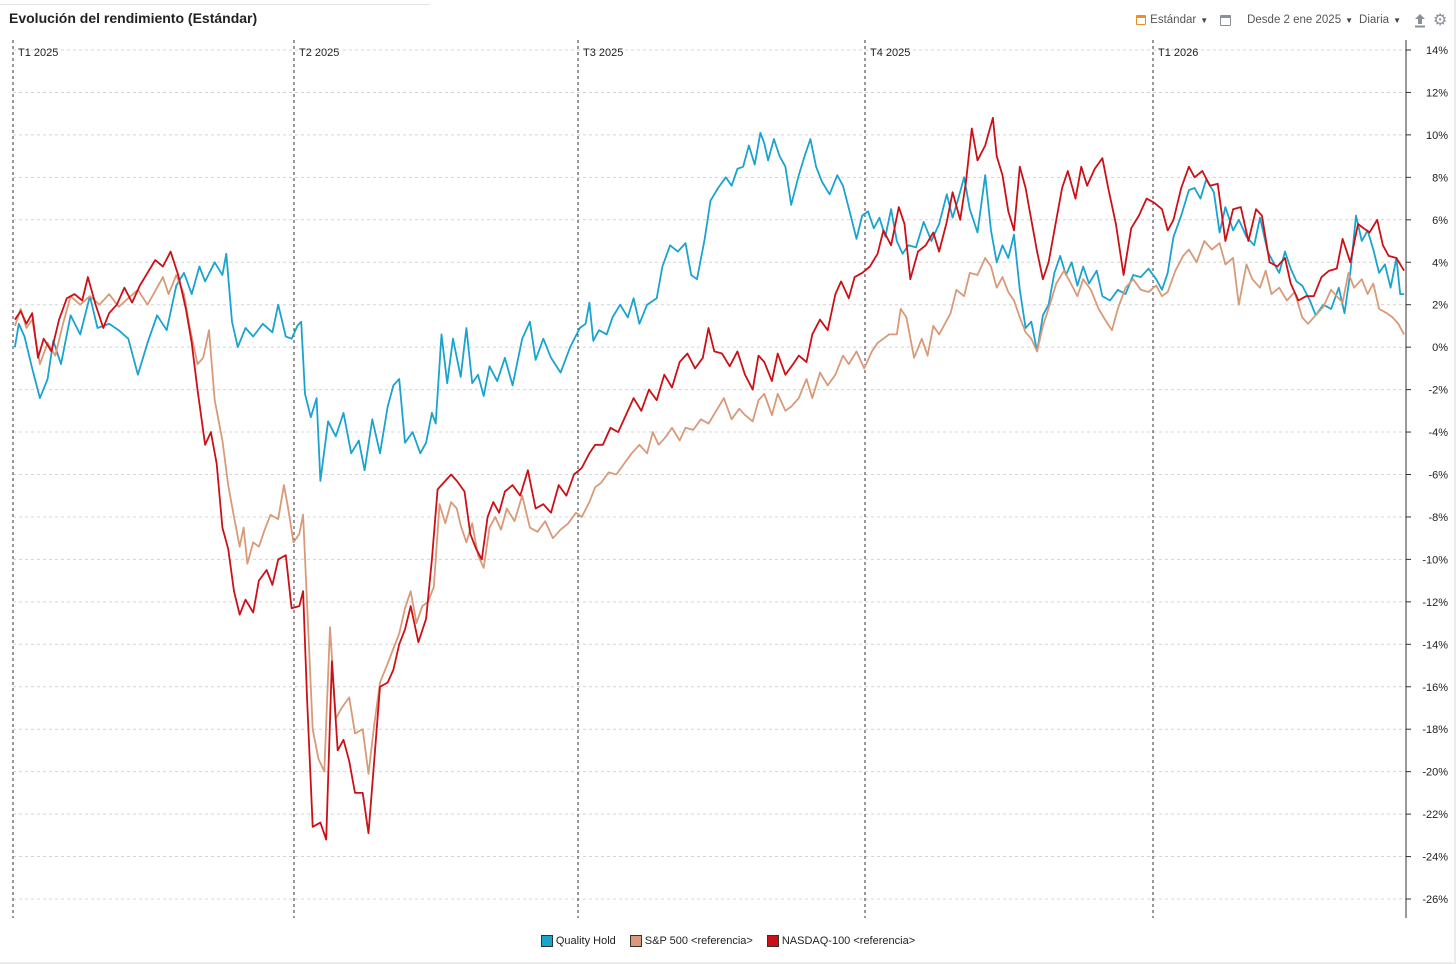  What do you see at coordinates (1374, 20) in the screenshot?
I see `frequency-selector-label: Diaria` at bounding box center [1374, 20].